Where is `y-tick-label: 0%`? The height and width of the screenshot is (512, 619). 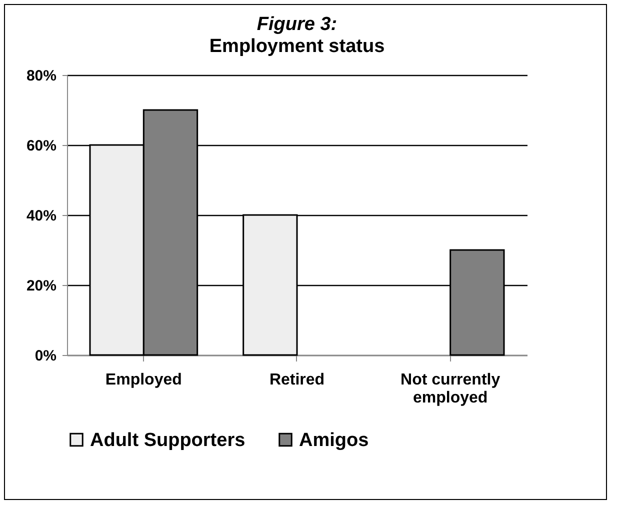
y-tick-label: 0% is located at coordinates (45, 356).